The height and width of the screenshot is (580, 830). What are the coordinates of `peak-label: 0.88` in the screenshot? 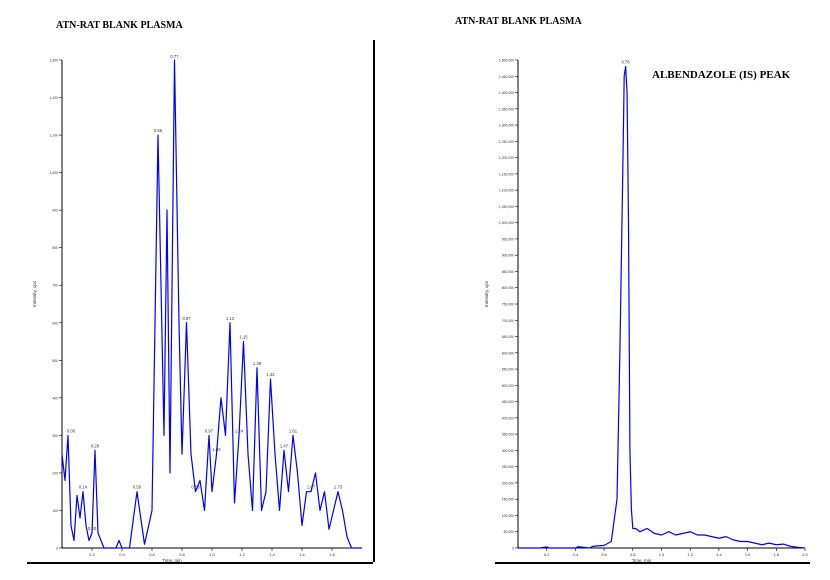 It's located at (195, 487).